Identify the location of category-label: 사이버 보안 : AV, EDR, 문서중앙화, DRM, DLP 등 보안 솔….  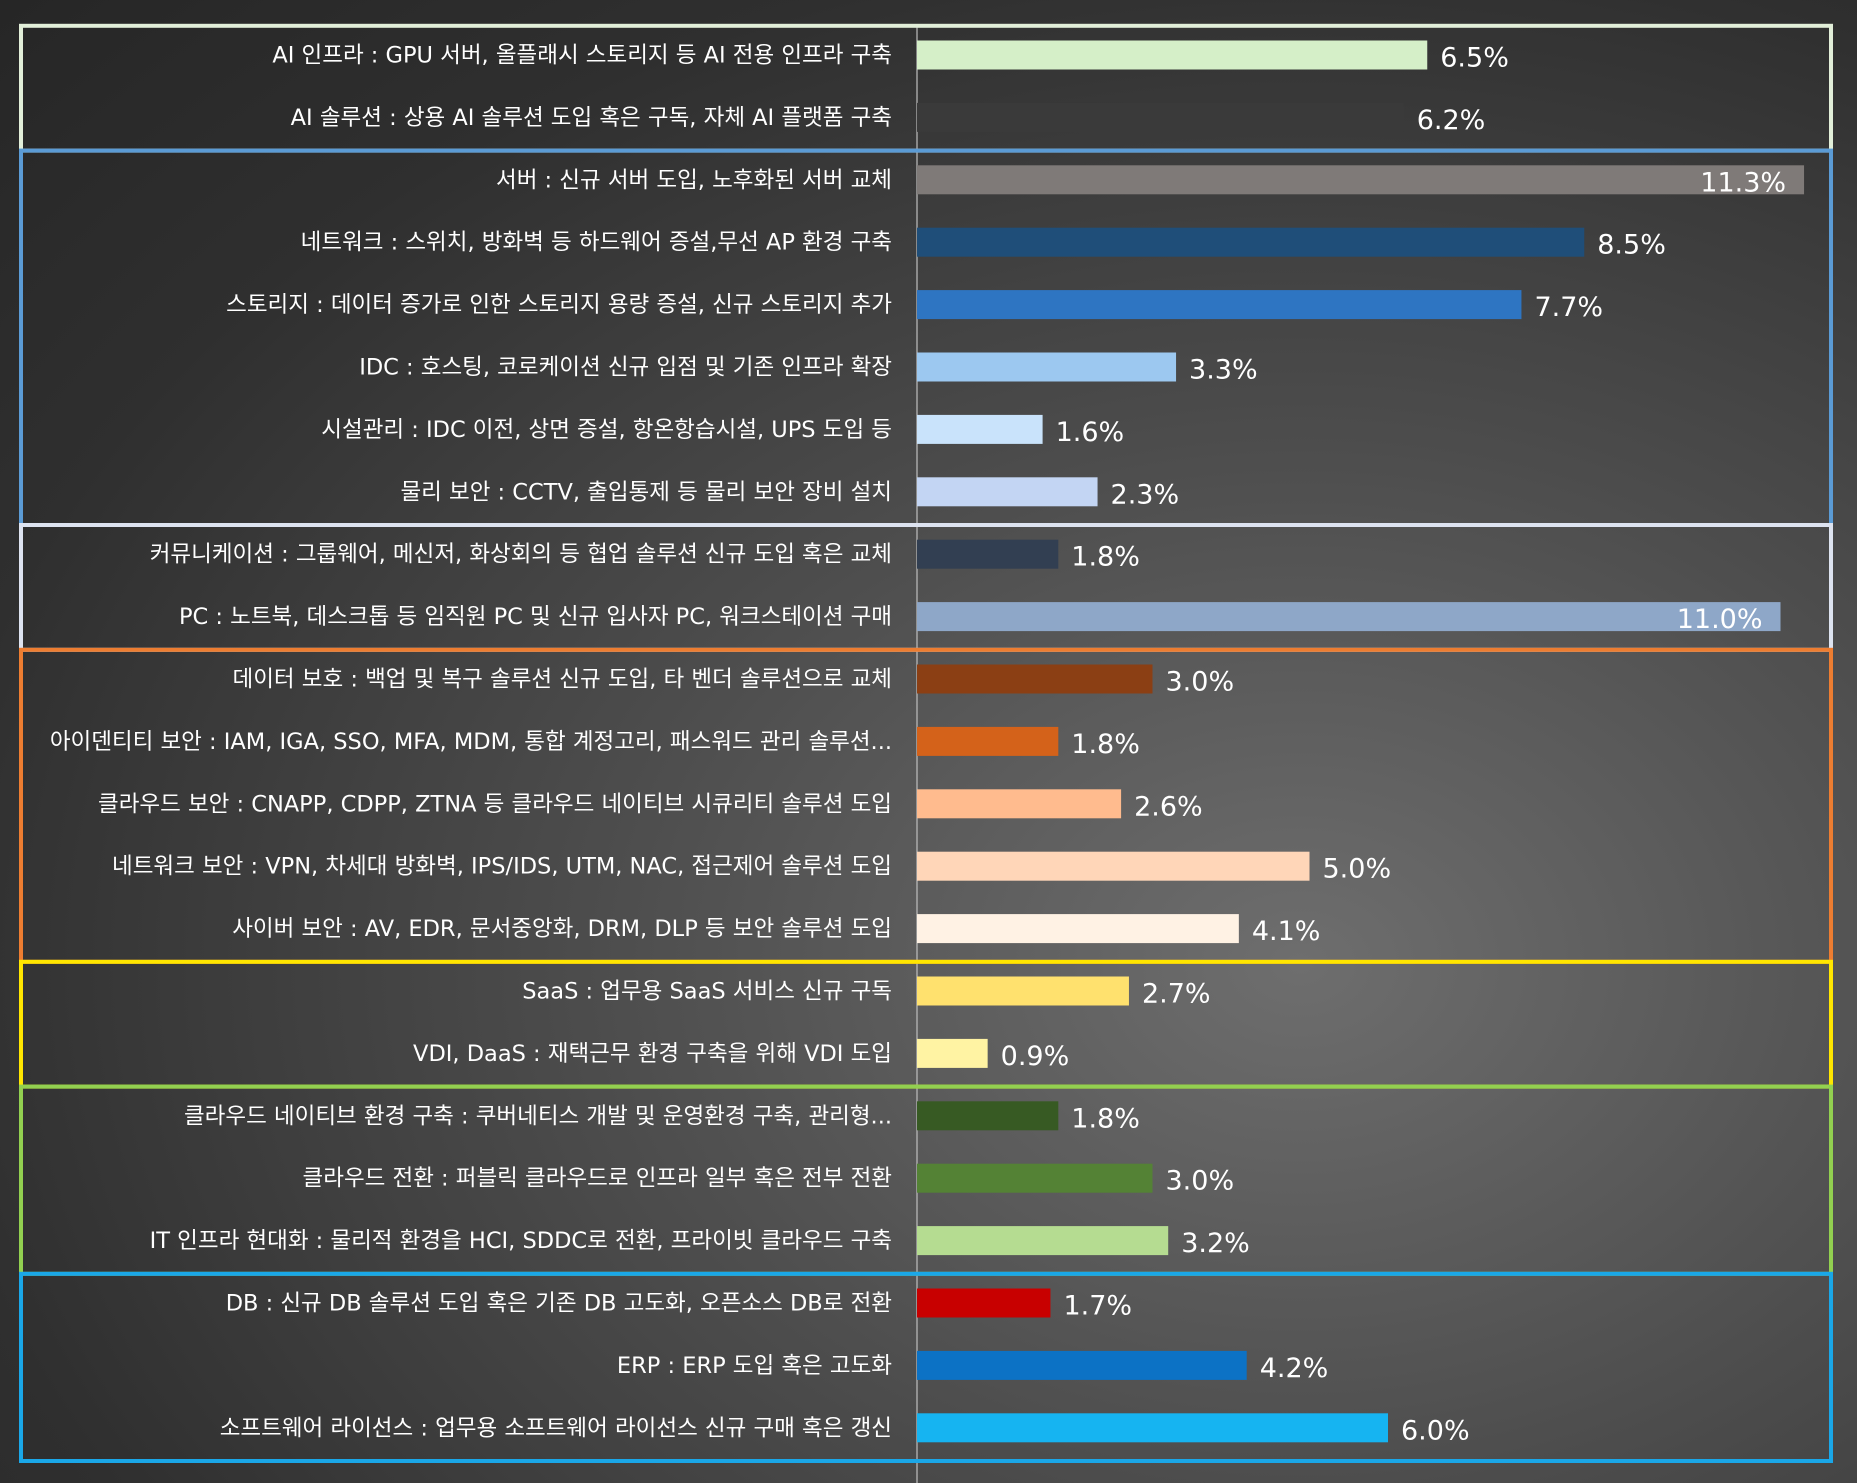
(562, 929).